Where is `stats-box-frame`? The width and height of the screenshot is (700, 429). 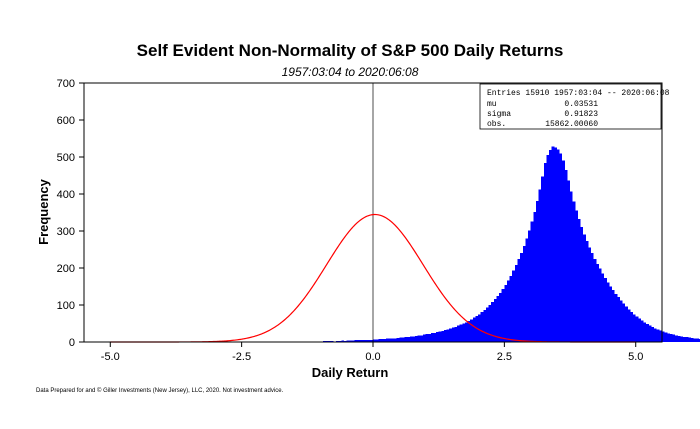 stats-box-frame is located at coordinates (570, 106).